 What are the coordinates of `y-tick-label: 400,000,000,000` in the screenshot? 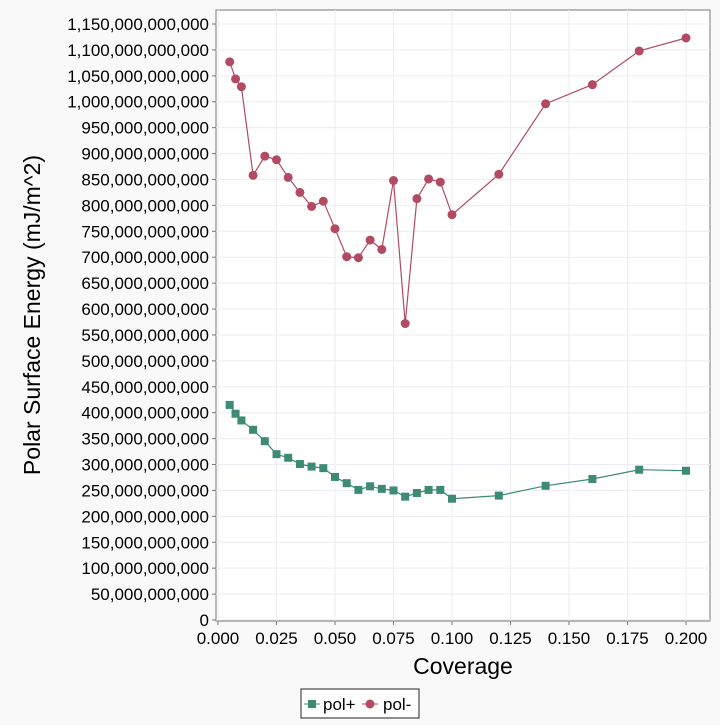 It's located at (145, 413).